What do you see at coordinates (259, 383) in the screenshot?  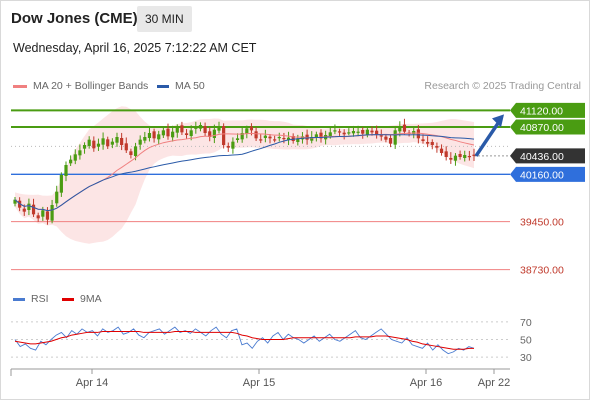 I see `x-tick-label-1: Apr 15` at bounding box center [259, 383].